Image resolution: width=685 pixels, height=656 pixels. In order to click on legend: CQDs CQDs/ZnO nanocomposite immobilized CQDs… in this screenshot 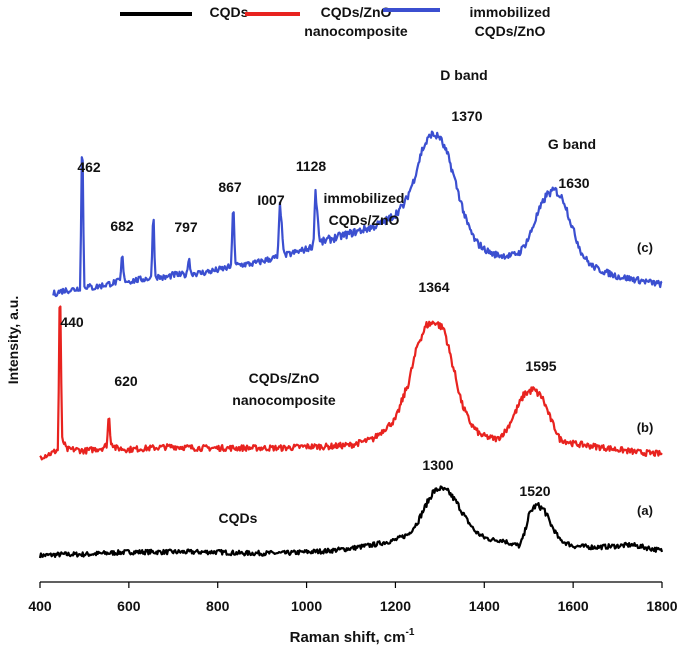, I will do `click(335, 21)`.